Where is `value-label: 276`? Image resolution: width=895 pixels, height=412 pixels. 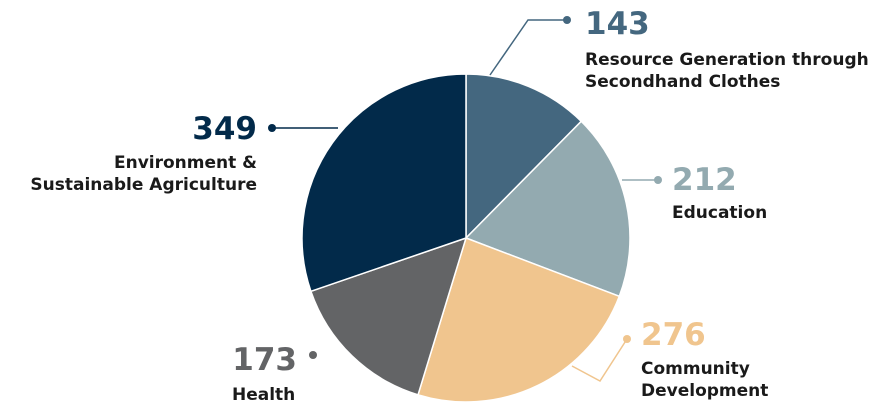
value-label: 276 is located at coordinates (673, 335).